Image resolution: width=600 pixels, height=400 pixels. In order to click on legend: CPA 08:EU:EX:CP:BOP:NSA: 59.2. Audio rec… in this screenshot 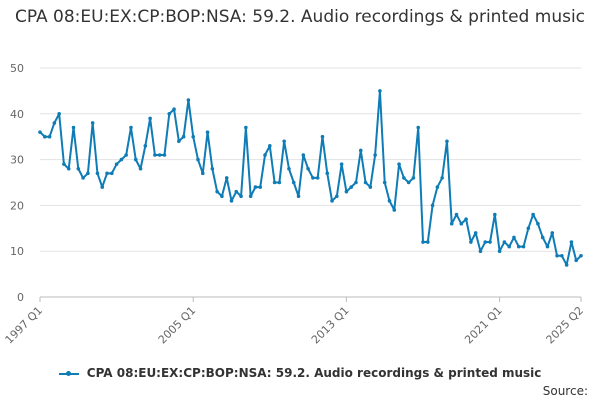, I will do `click(300, 373)`.